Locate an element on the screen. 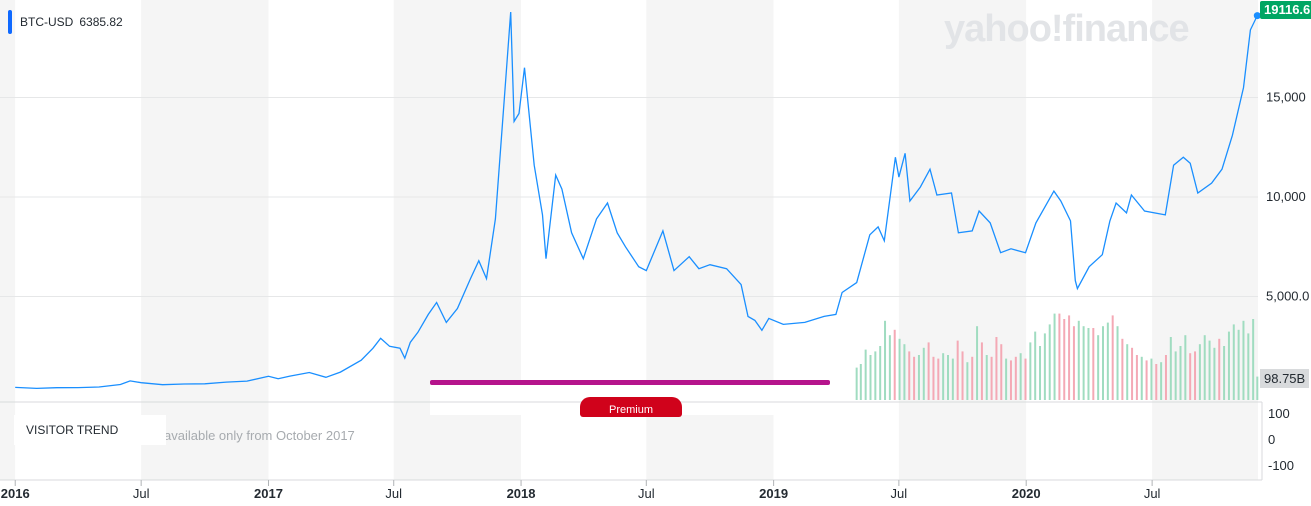  premium-badge: Premium is located at coordinates (631, 407).